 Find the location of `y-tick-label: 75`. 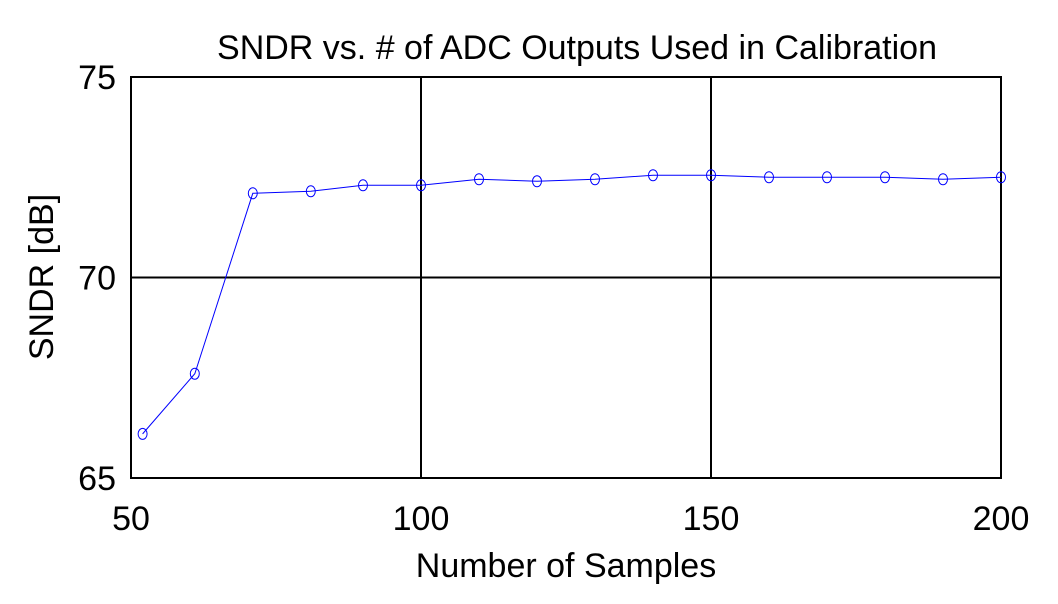

y-tick-label: 75 is located at coordinates (97, 78).